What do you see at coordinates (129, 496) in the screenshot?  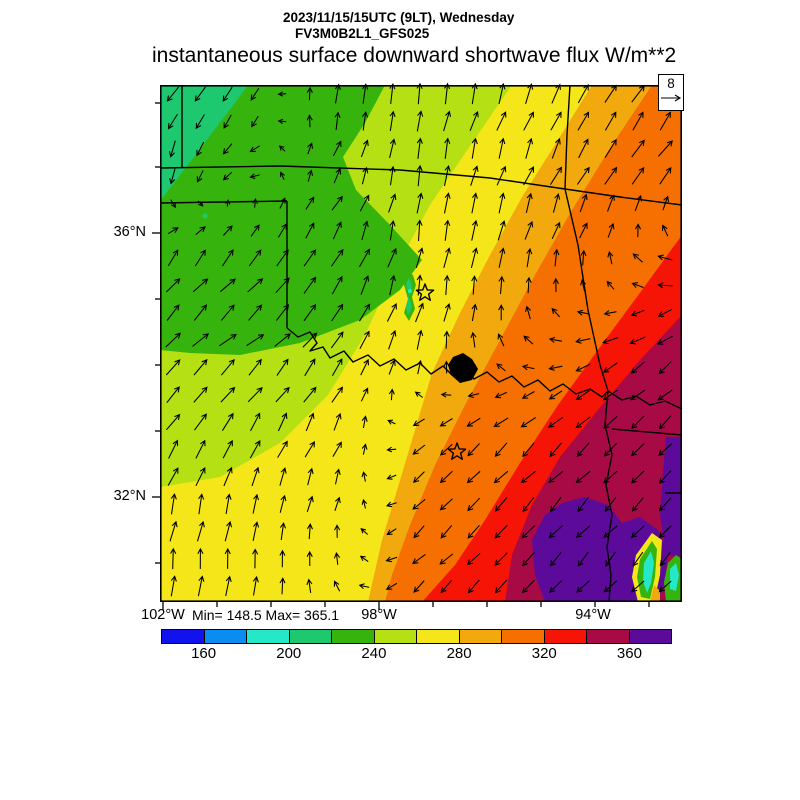 I see `lat-tick-label: 32°N` at bounding box center [129, 496].